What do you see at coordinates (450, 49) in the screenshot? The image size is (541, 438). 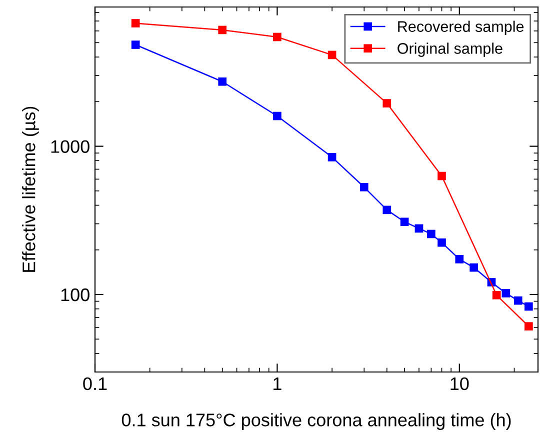 I see `legend-label: Original sample` at bounding box center [450, 49].